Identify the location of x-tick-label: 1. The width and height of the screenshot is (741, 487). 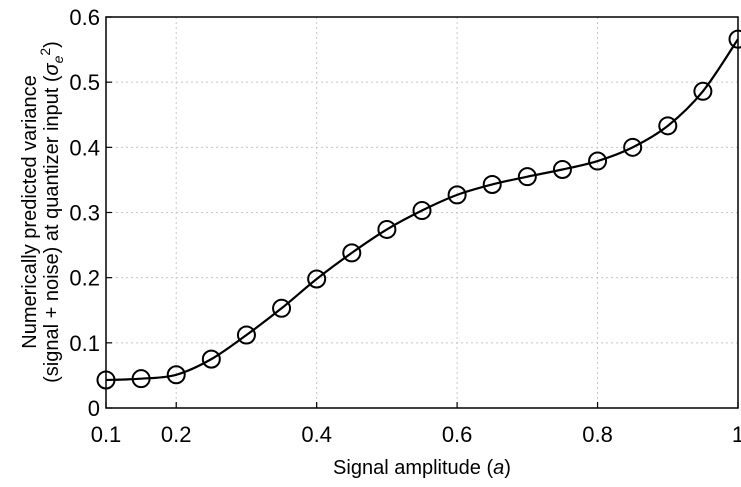
(736, 434).